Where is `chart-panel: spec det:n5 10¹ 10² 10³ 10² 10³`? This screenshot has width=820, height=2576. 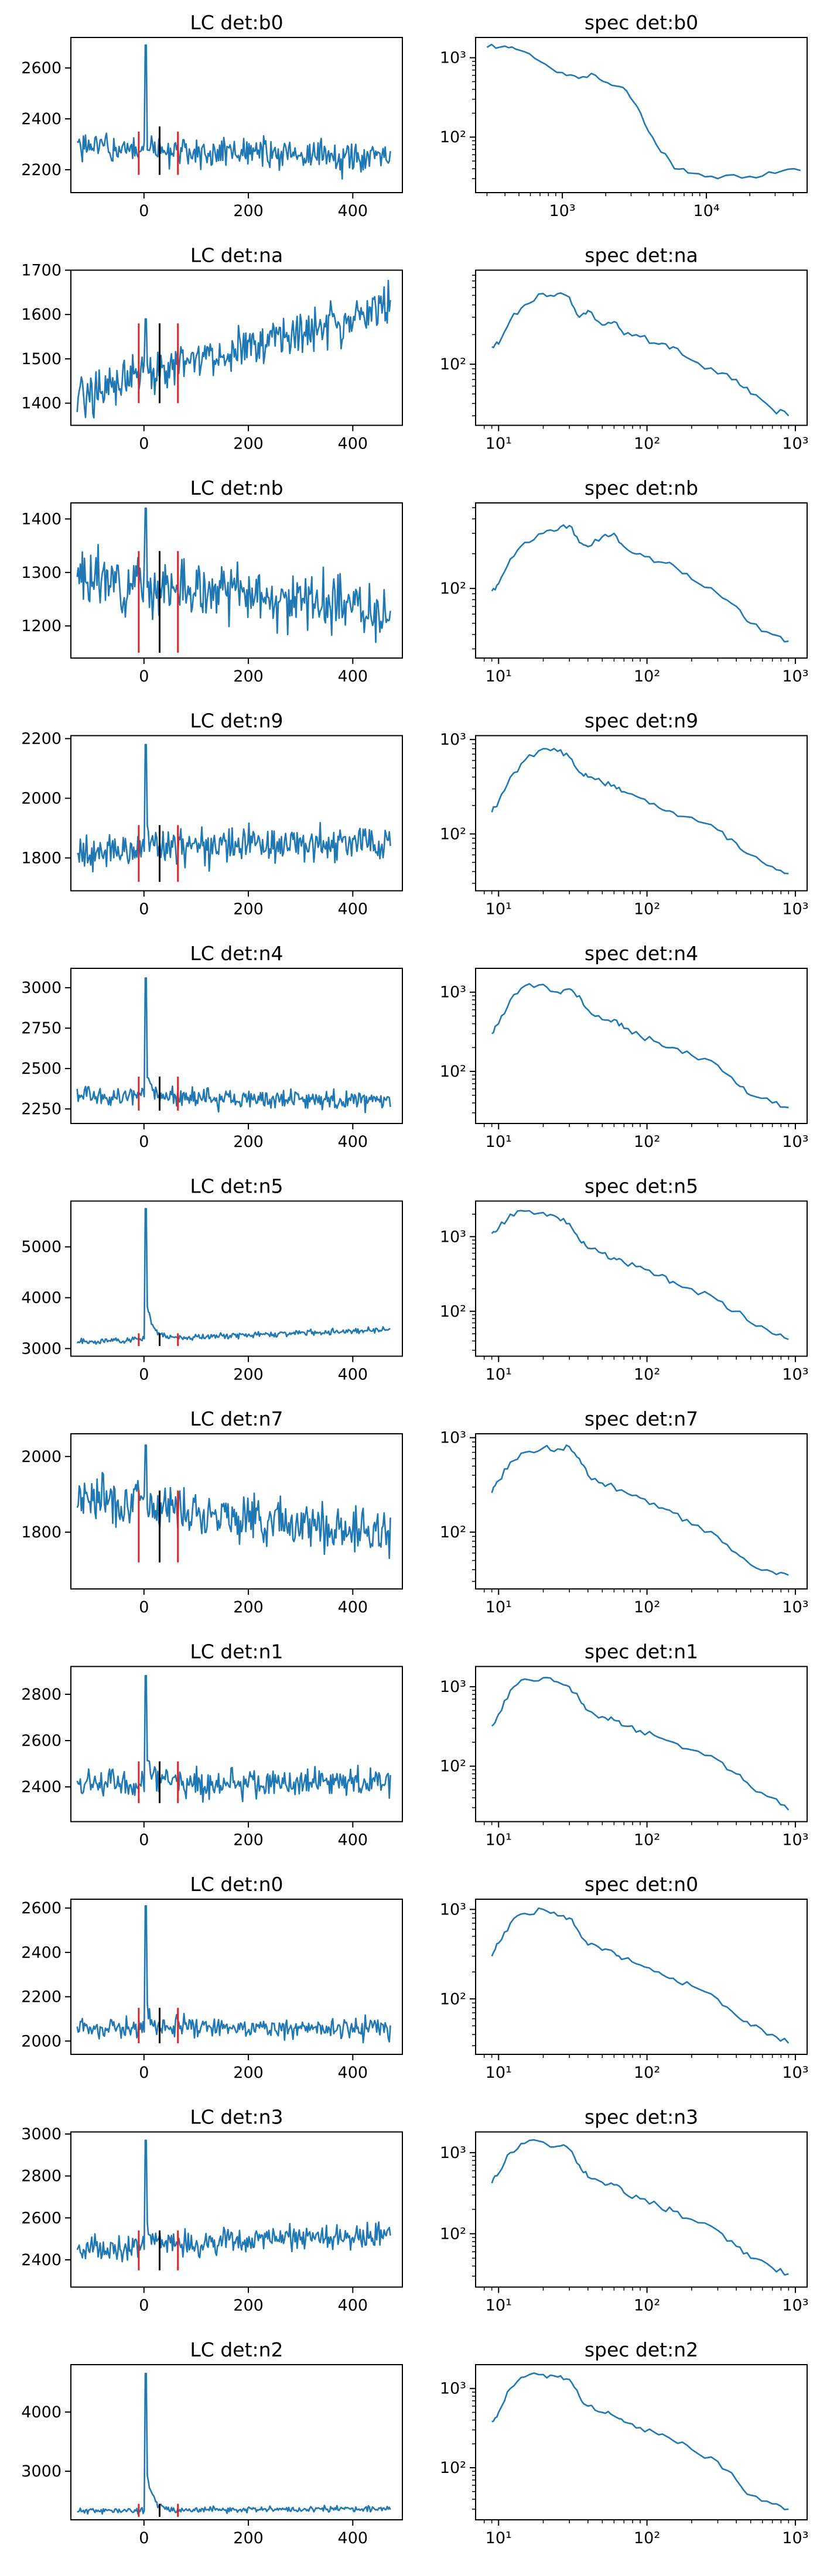
chart-panel: spec det:n5 10¹ 10² 10³ 10² 10³ is located at coordinates (624, 1279).